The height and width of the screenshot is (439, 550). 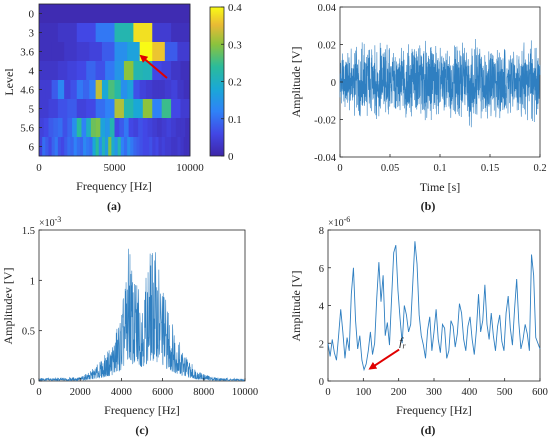 I want to click on heatmap-y-tick-label: 5.6, so click(x=27, y=129).